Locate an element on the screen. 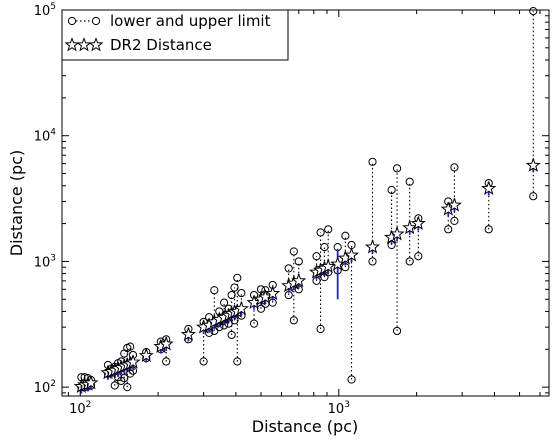  x-tick-label: 10² is located at coordinates (80, 408).